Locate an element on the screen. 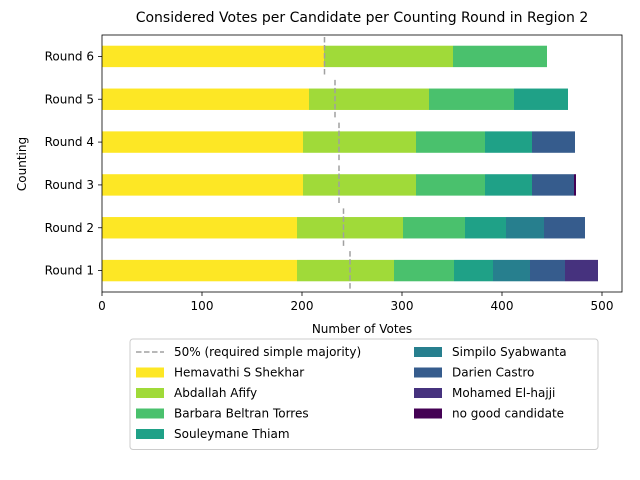  x-tick-label: 200 is located at coordinates (302, 306).